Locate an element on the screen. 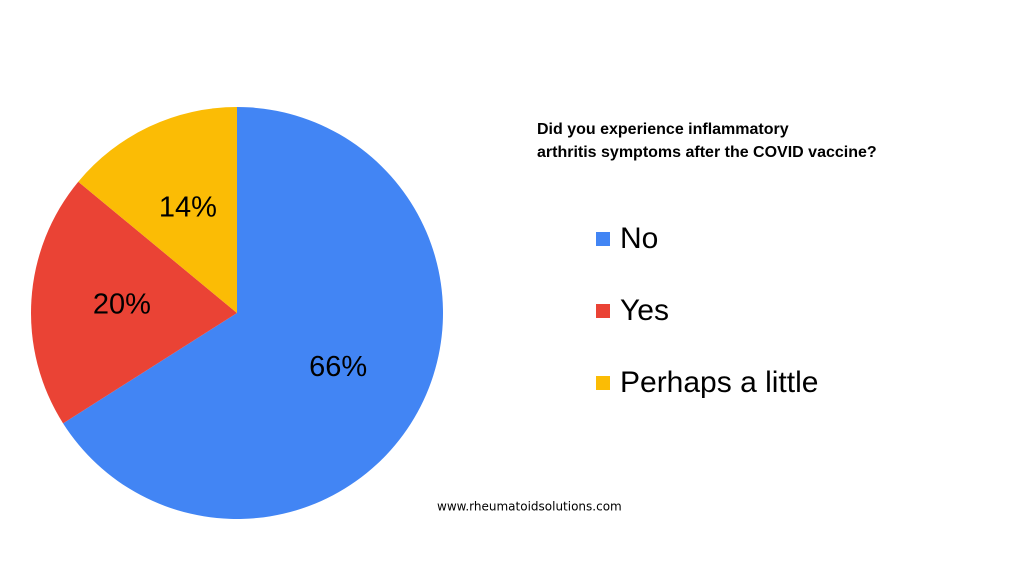  slice-label: 20% is located at coordinates (122, 304).